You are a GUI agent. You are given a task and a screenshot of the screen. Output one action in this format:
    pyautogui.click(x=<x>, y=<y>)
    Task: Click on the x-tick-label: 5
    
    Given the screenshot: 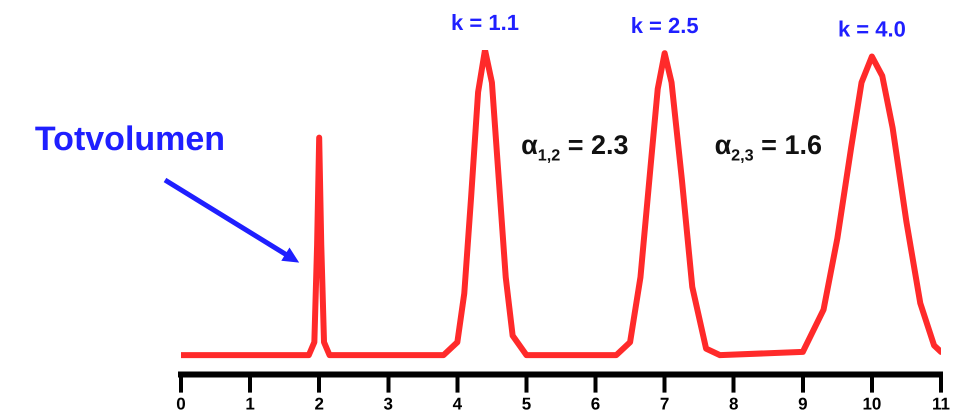 What is the action you would take?
    pyautogui.click(x=527, y=404)
    